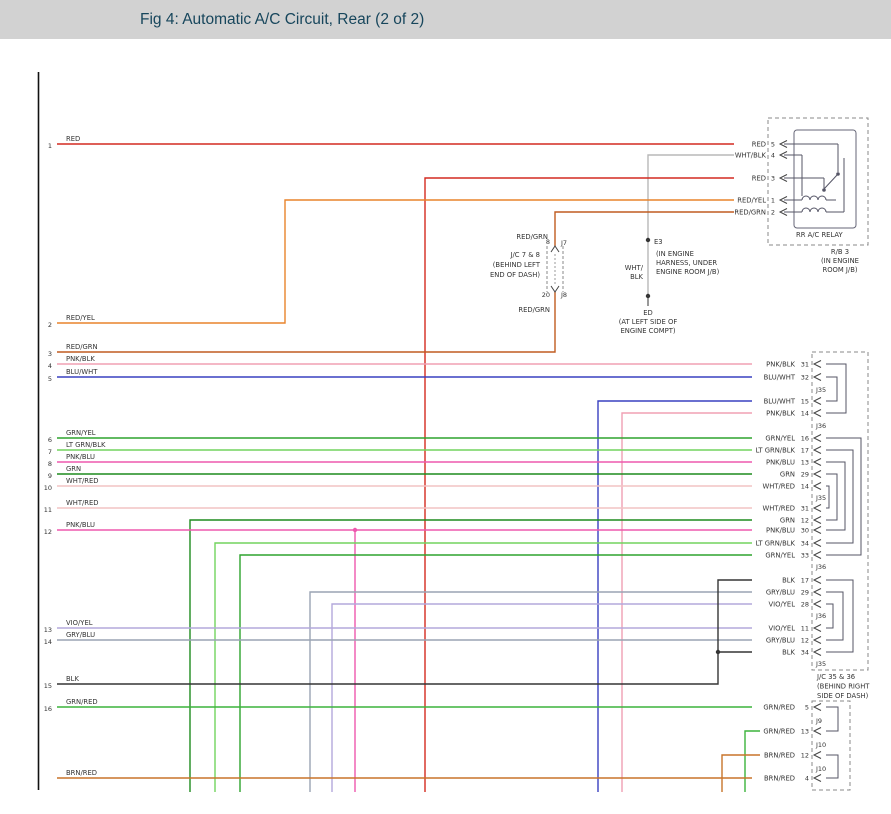 The image size is (891, 814). What do you see at coordinates (805, 487) in the screenshot?
I see `right-pin-number: 14` at bounding box center [805, 487].